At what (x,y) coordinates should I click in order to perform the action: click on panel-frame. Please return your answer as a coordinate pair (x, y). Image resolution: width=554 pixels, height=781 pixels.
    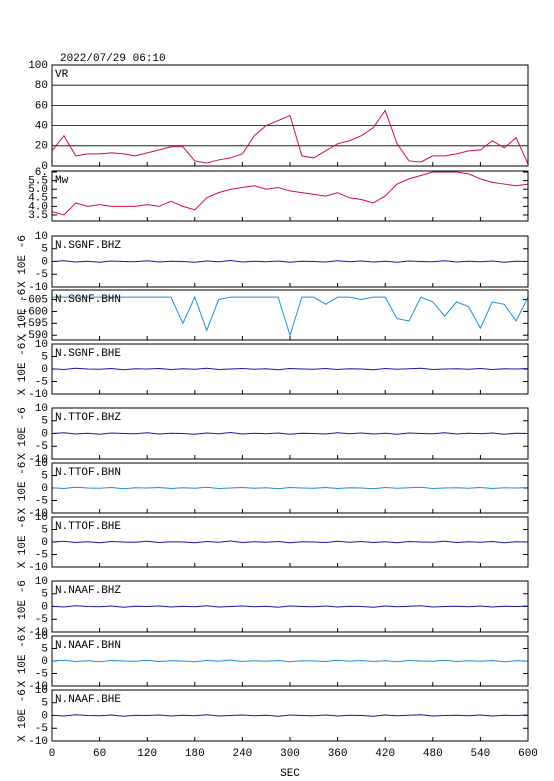
    Looking at the image, I should click on (290, 196).